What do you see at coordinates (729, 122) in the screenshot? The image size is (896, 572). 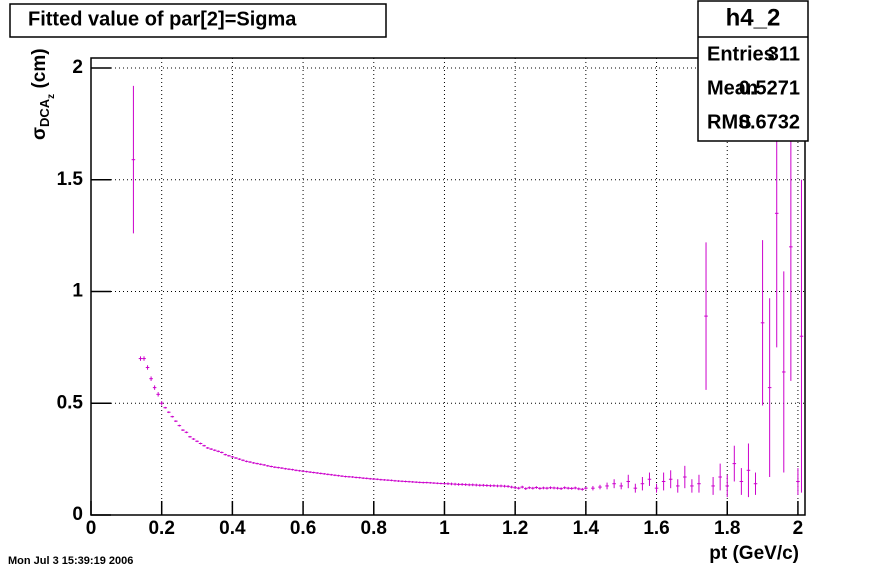 I see `stats-label: RMS` at bounding box center [729, 122].